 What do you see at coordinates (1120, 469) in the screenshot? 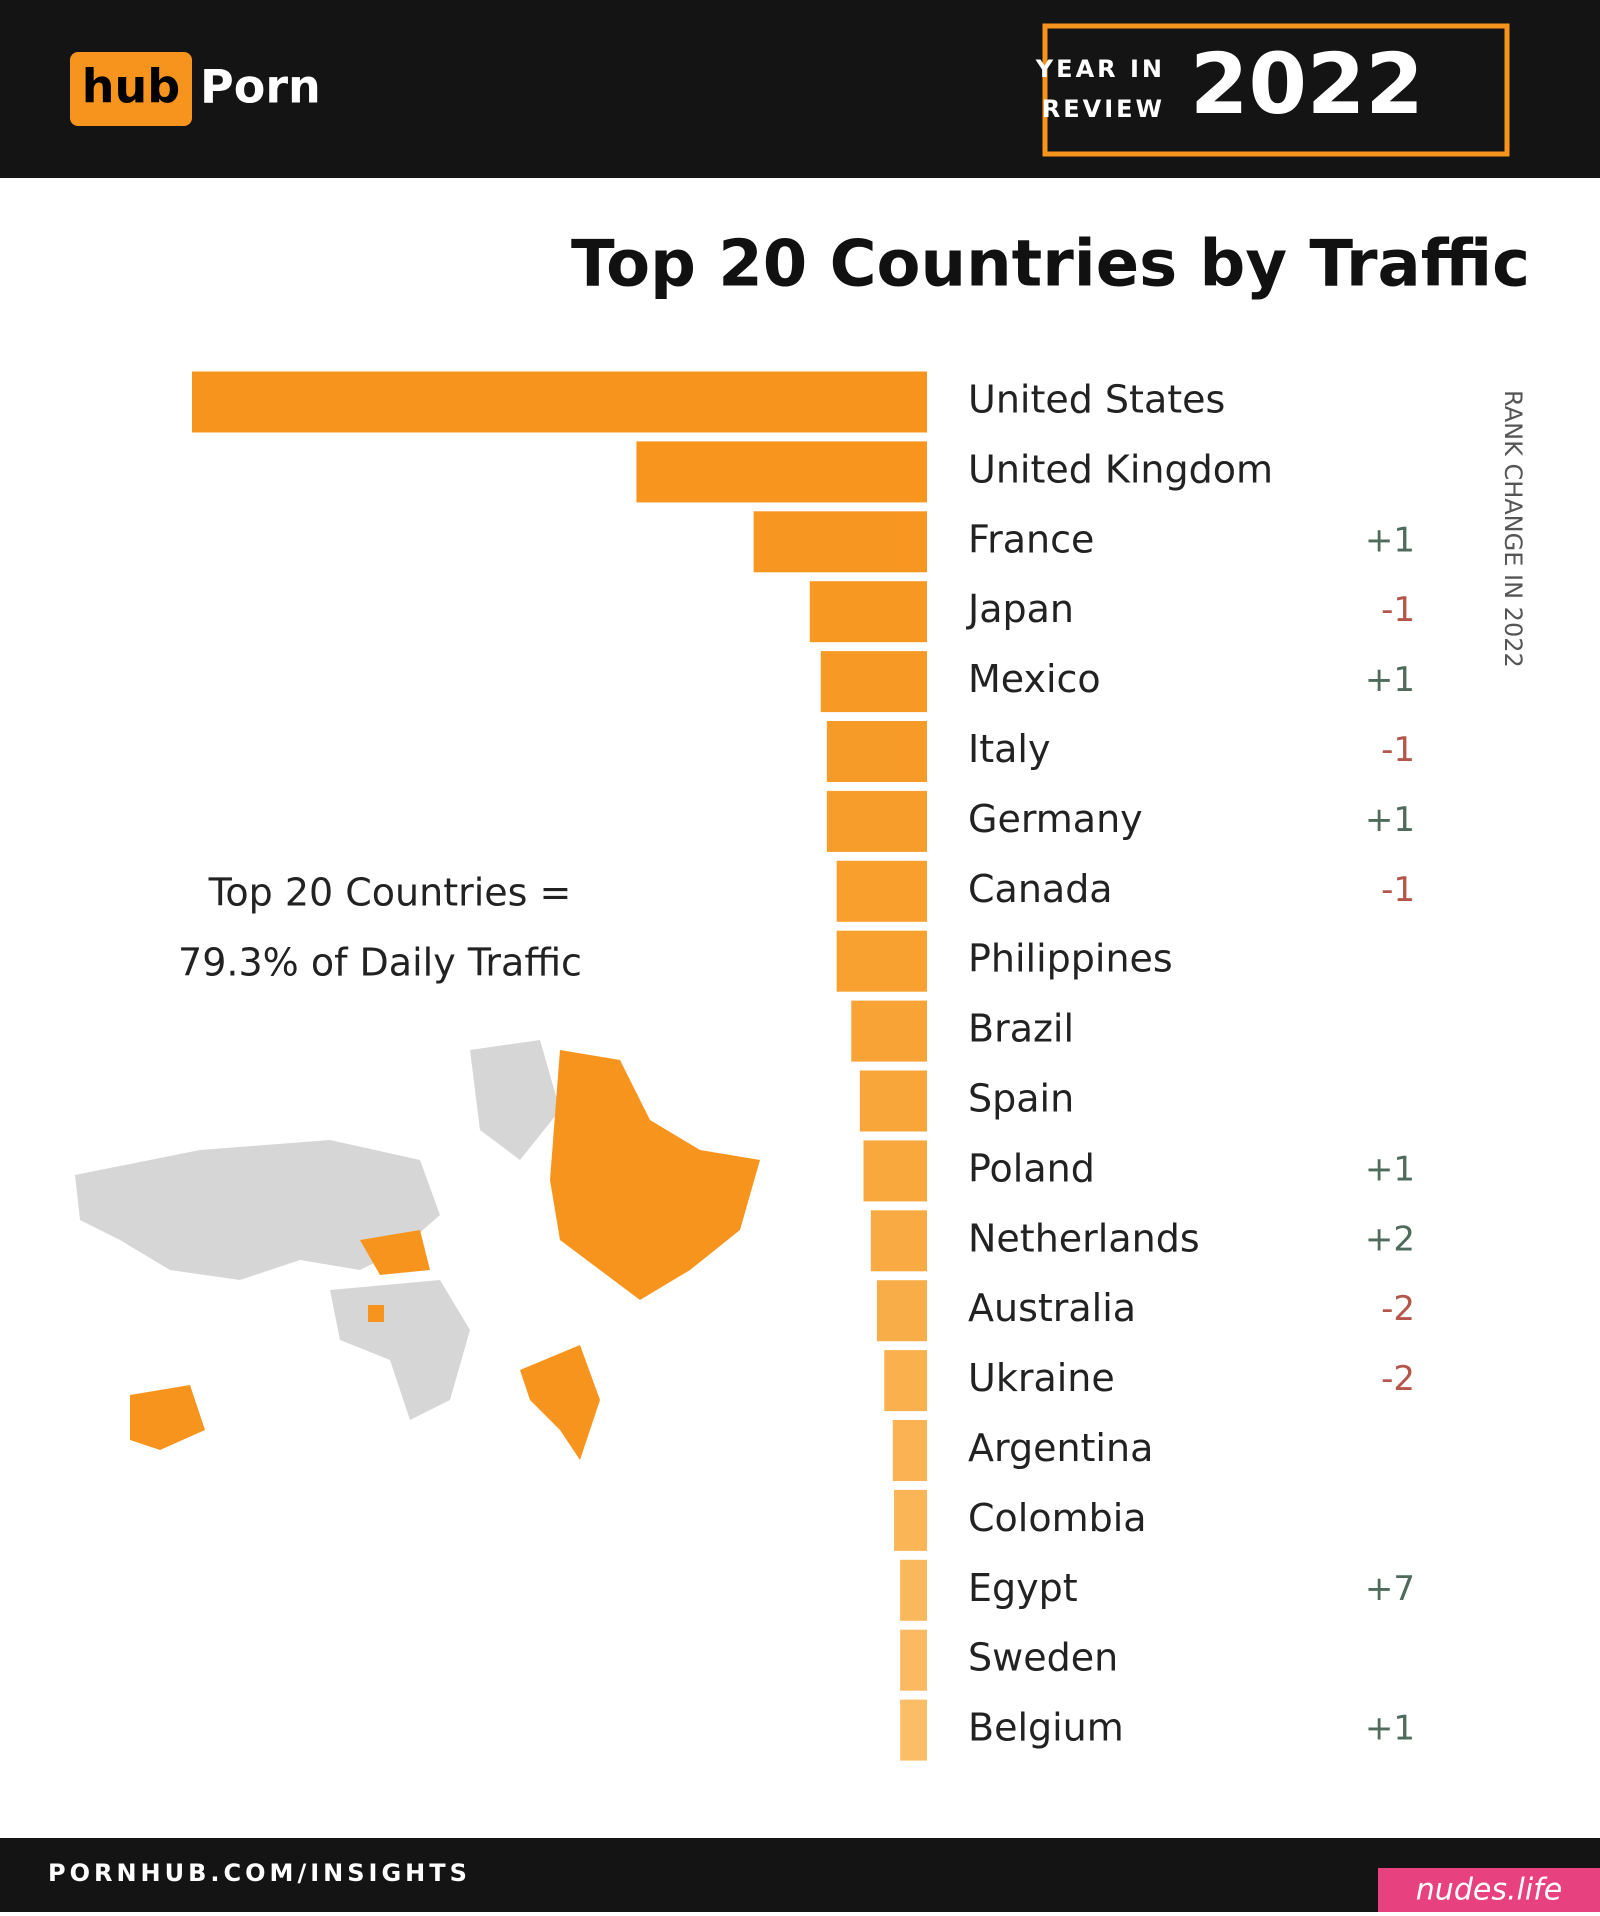
I see `category-label: United Kingdom` at bounding box center [1120, 469].